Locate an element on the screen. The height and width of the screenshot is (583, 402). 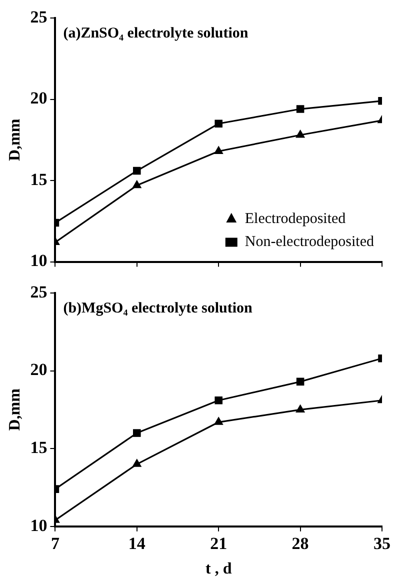
x-axis-title: t , d is located at coordinates (218, 569).